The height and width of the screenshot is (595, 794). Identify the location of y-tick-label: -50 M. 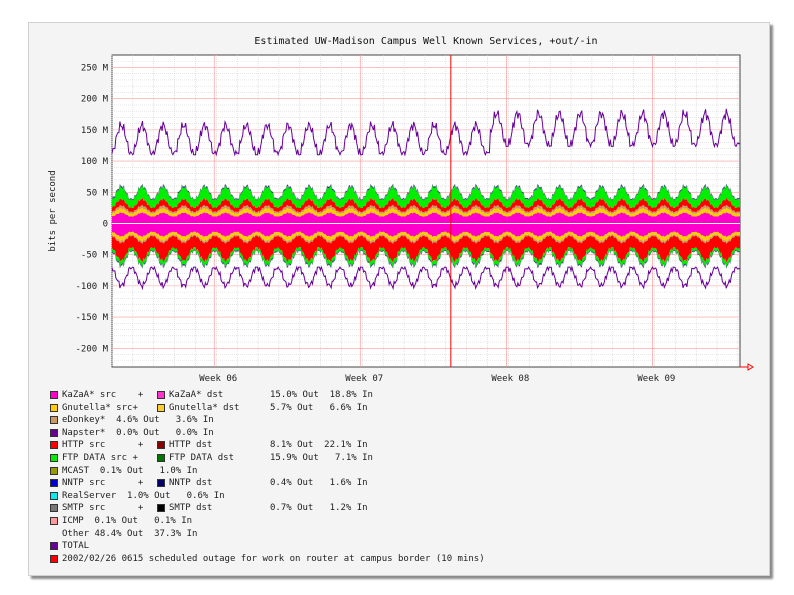
(95, 256).